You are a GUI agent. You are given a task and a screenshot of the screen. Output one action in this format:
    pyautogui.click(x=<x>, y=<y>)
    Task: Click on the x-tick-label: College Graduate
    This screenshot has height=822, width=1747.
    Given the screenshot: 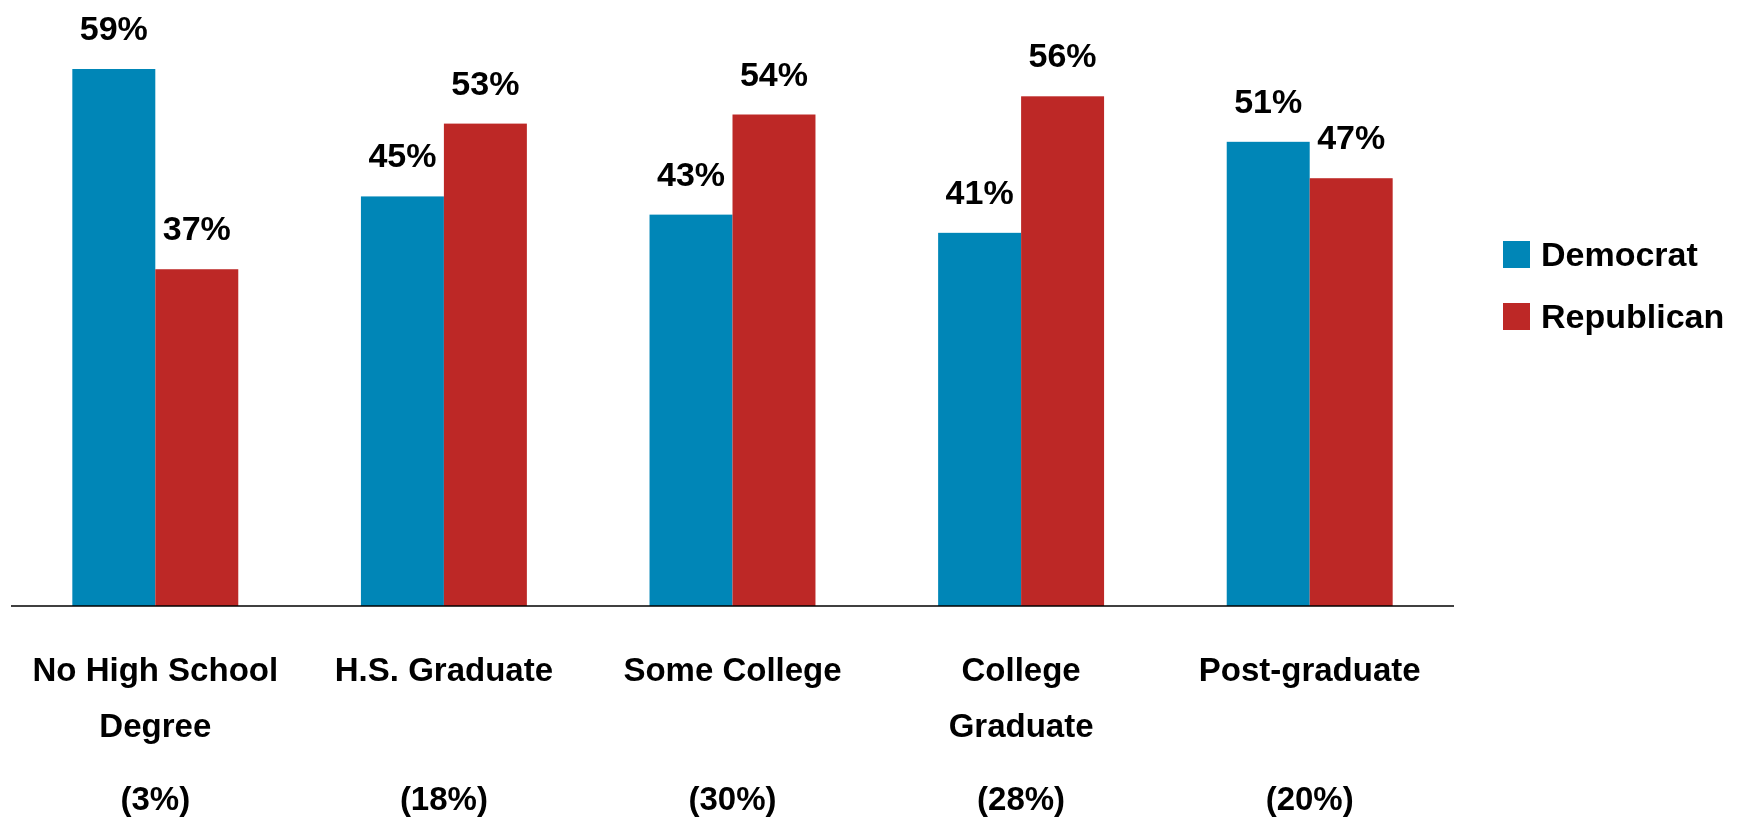 What is the action you would take?
    pyautogui.click(x=1021, y=697)
    